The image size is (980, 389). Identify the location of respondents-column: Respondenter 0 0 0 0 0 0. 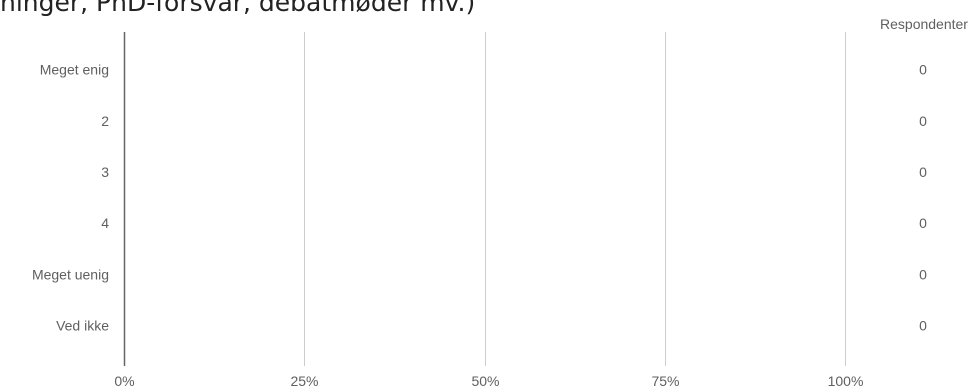
(924, 175).